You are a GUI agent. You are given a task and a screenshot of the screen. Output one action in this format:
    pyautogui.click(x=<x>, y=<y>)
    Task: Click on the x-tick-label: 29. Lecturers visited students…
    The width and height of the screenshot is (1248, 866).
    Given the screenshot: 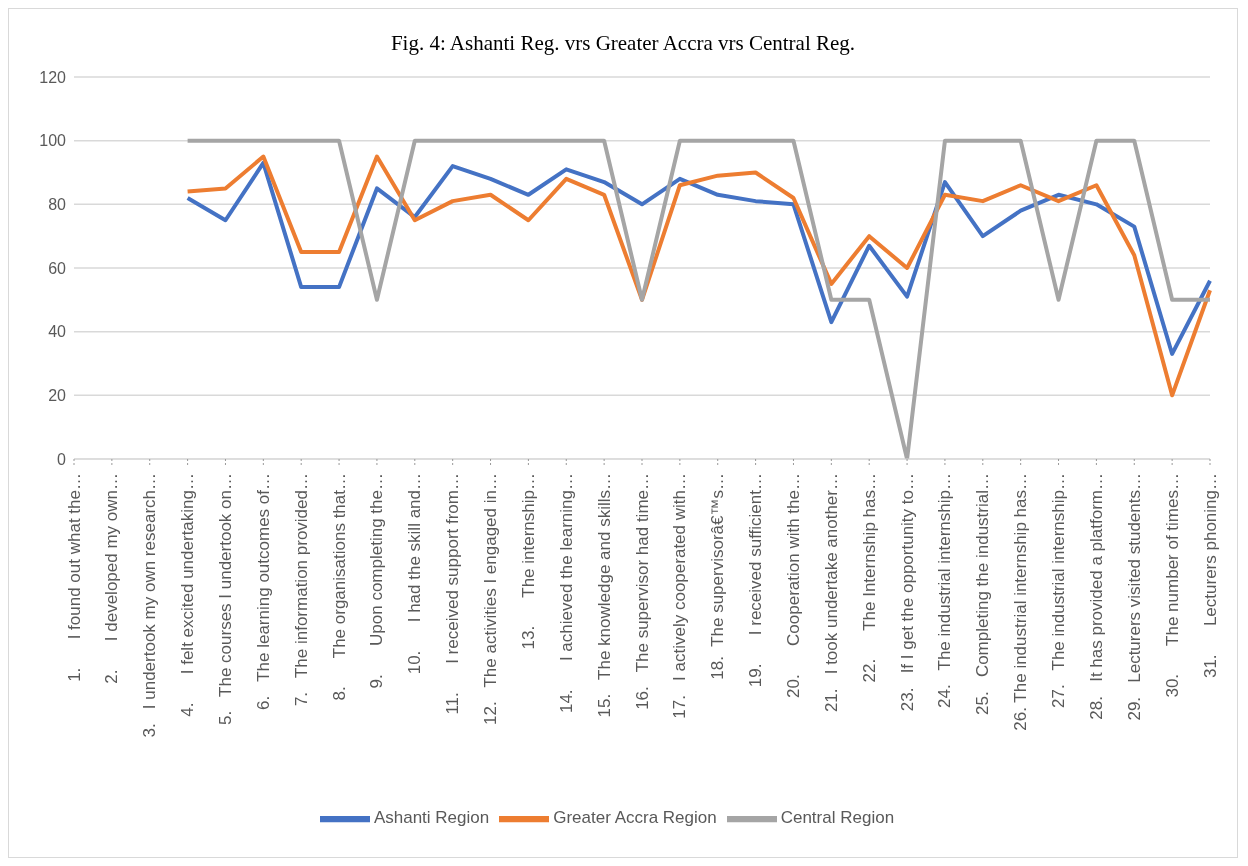 What is the action you would take?
    pyautogui.click(x=1134, y=597)
    